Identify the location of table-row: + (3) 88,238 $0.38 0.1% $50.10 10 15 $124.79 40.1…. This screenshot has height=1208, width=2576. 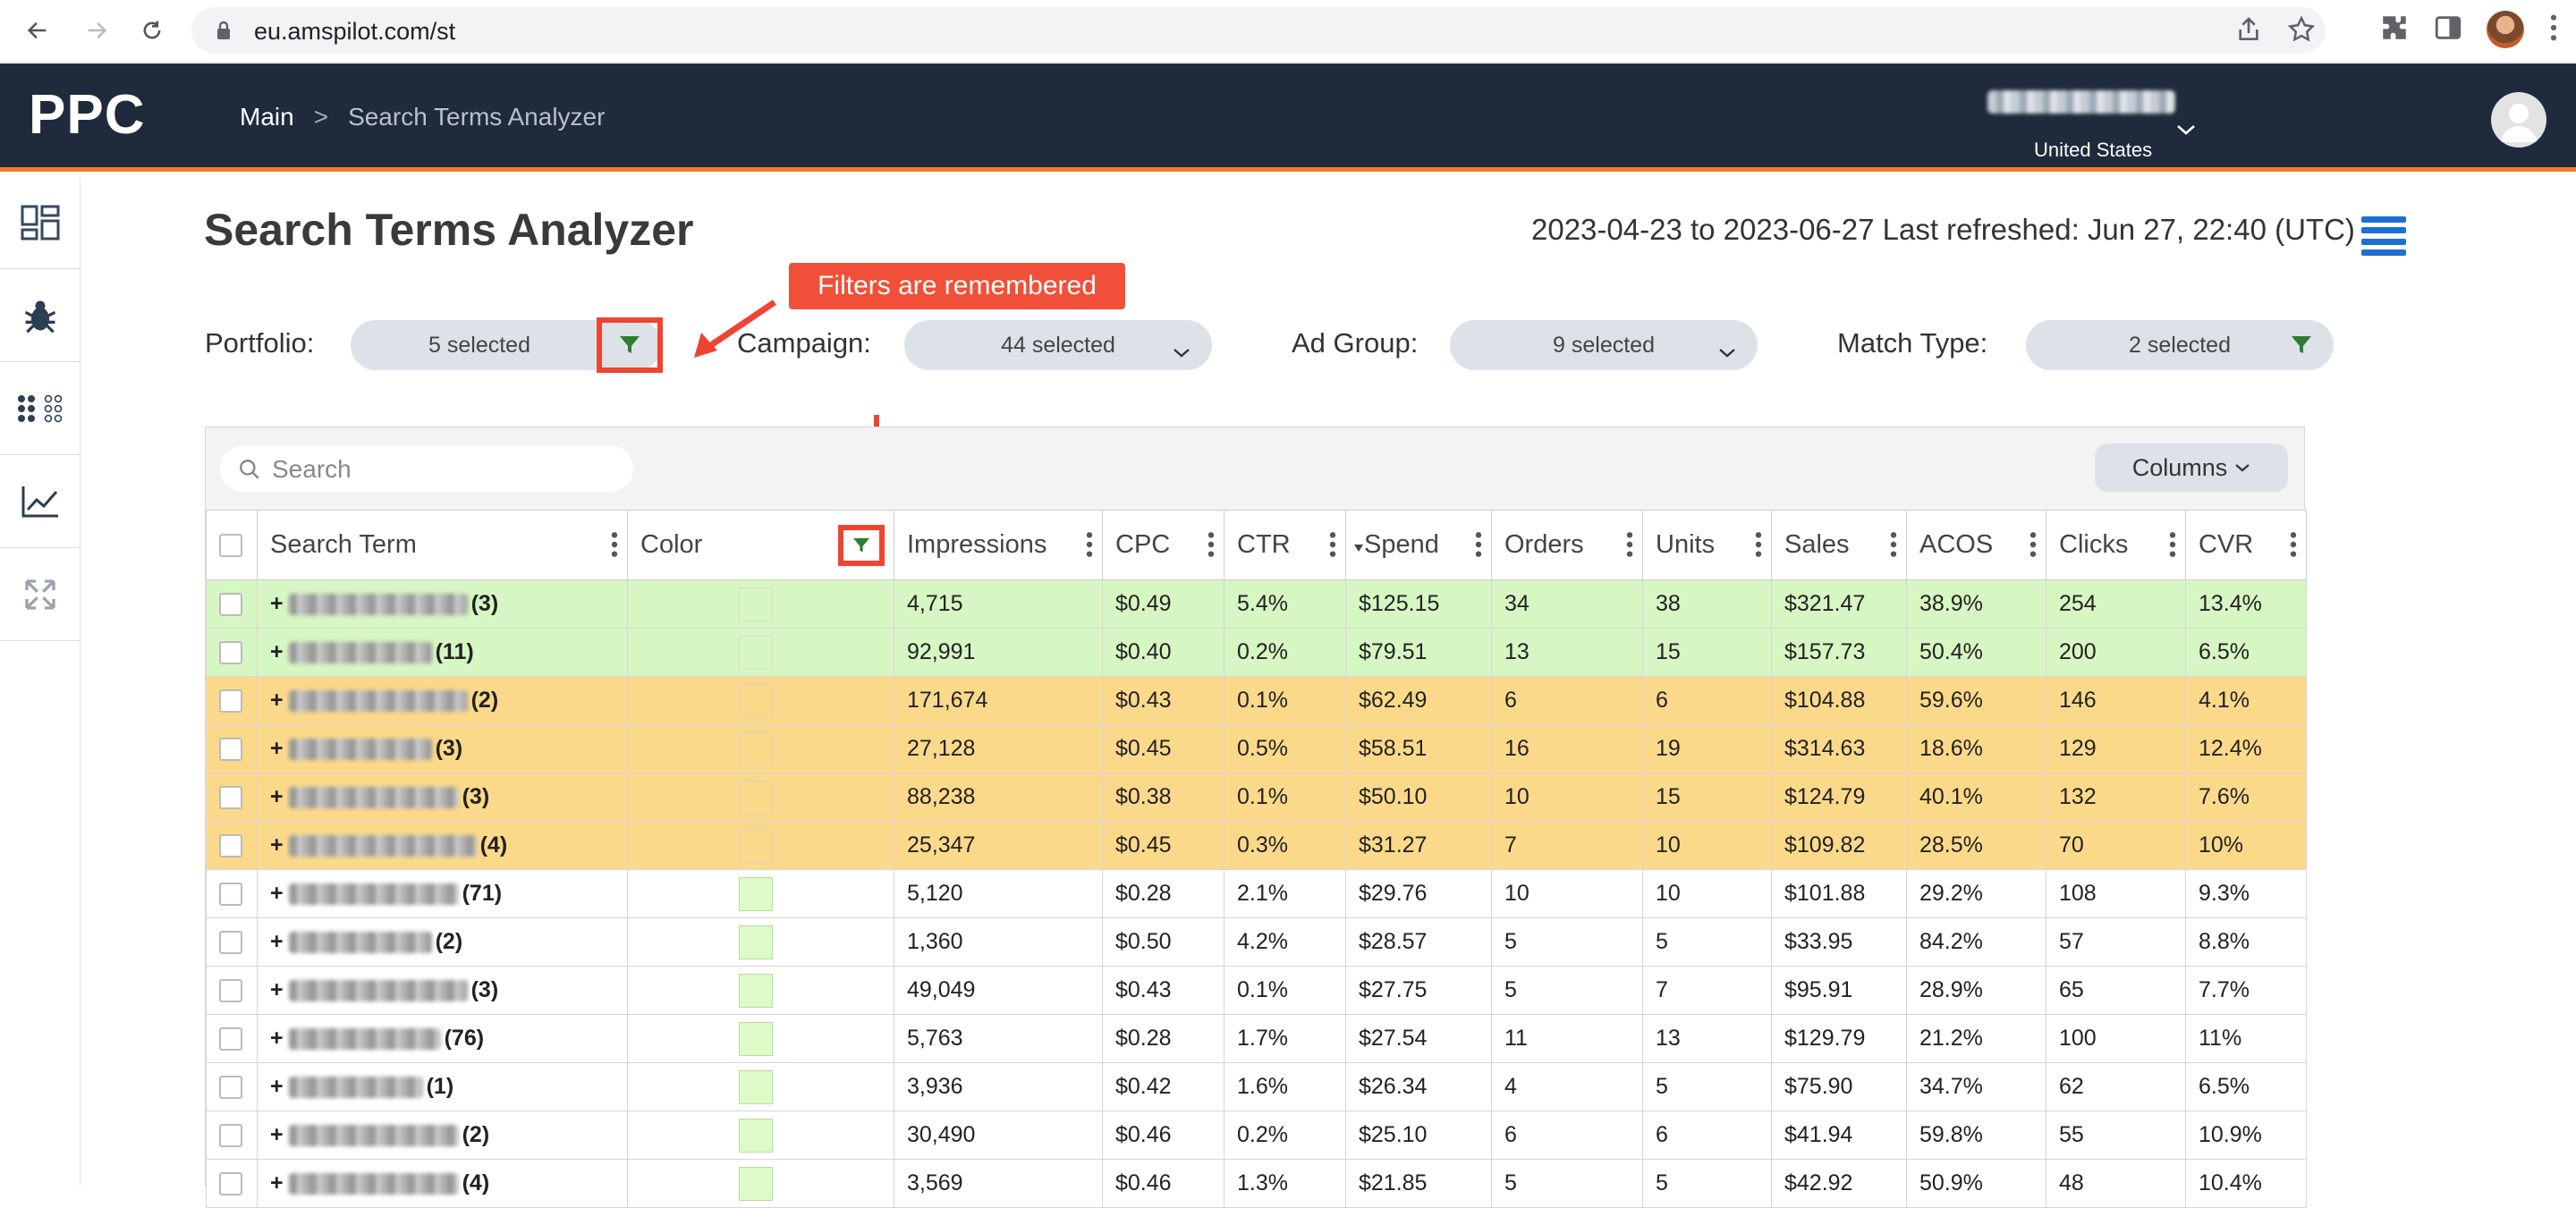
(1256, 797).